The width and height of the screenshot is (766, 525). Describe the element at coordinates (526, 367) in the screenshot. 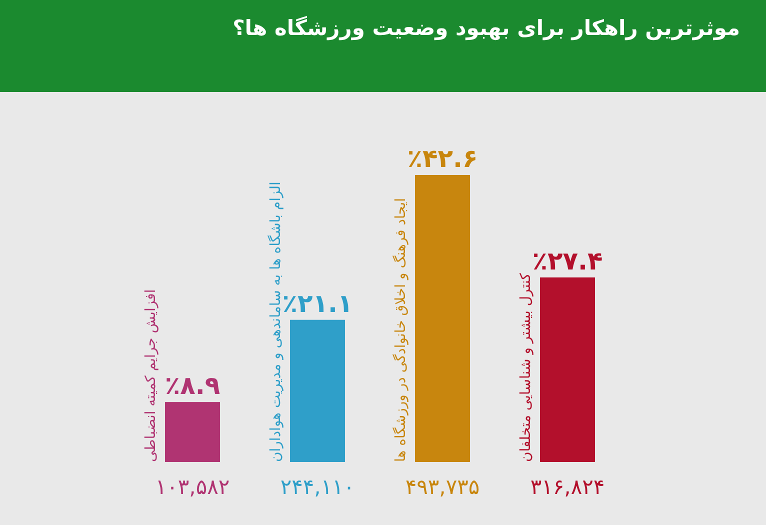

I see `x-tick-label: کنترل بیشتر و شناسایی متخلفان` at that location.